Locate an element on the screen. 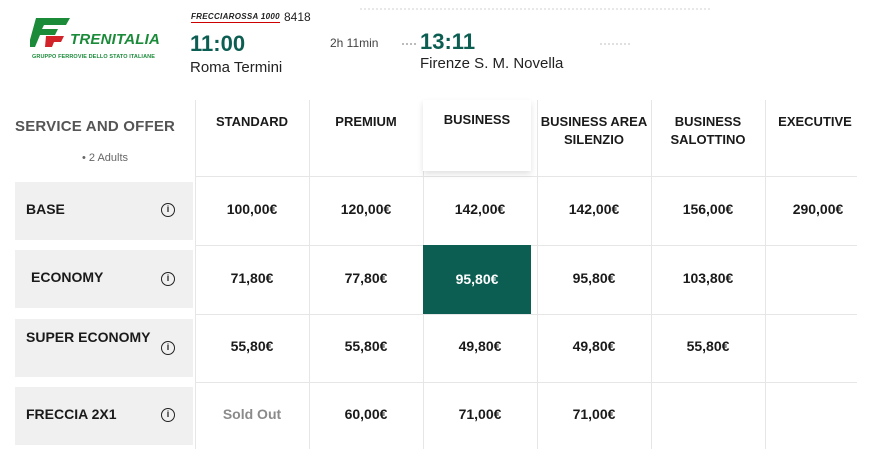 This screenshot has height=449, width=882. departure-station: Roma Termini is located at coordinates (236, 67).